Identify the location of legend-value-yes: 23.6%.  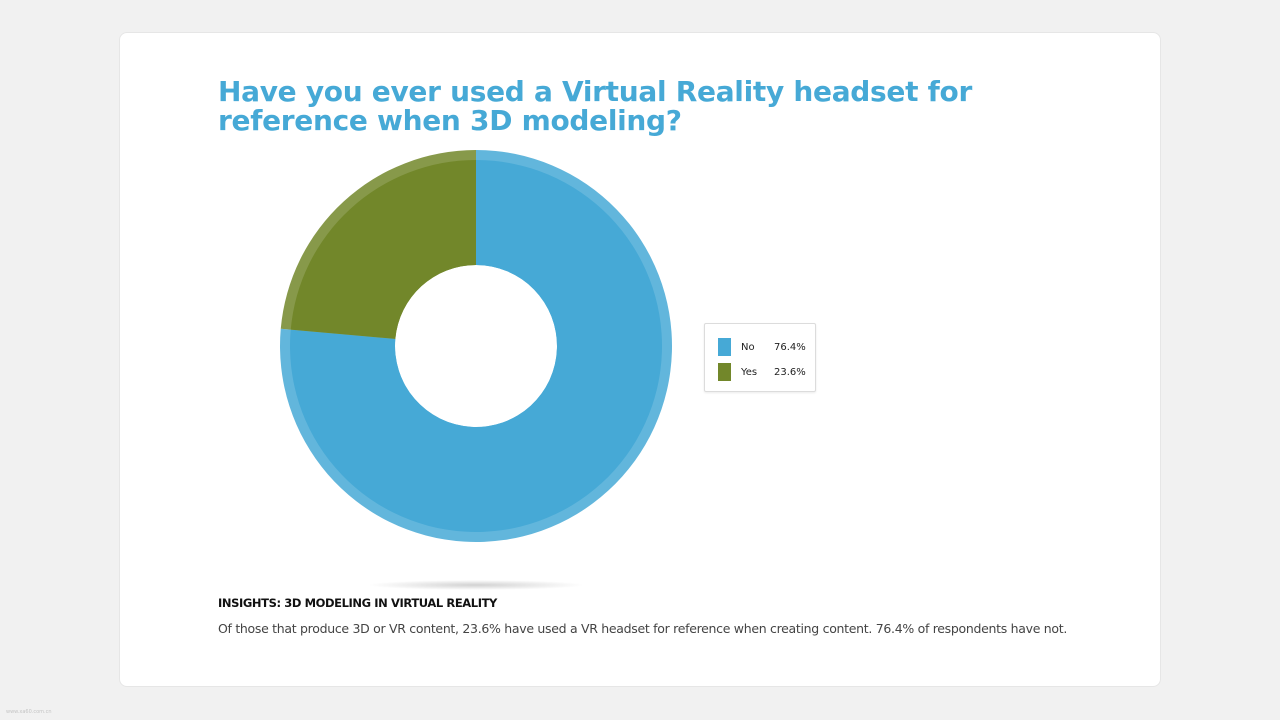
(790, 372).